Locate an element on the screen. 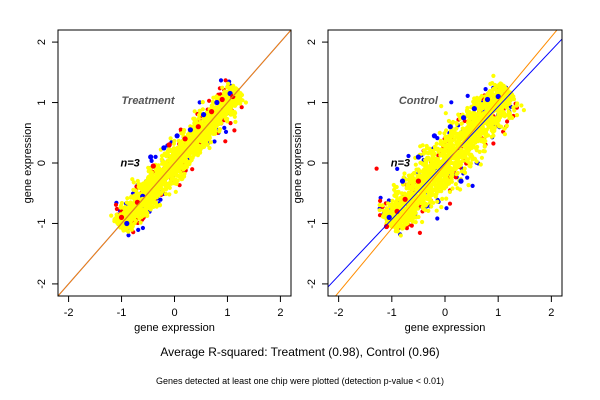 The image size is (600, 400). panel-label: Treatment is located at coordinates (149, 101).